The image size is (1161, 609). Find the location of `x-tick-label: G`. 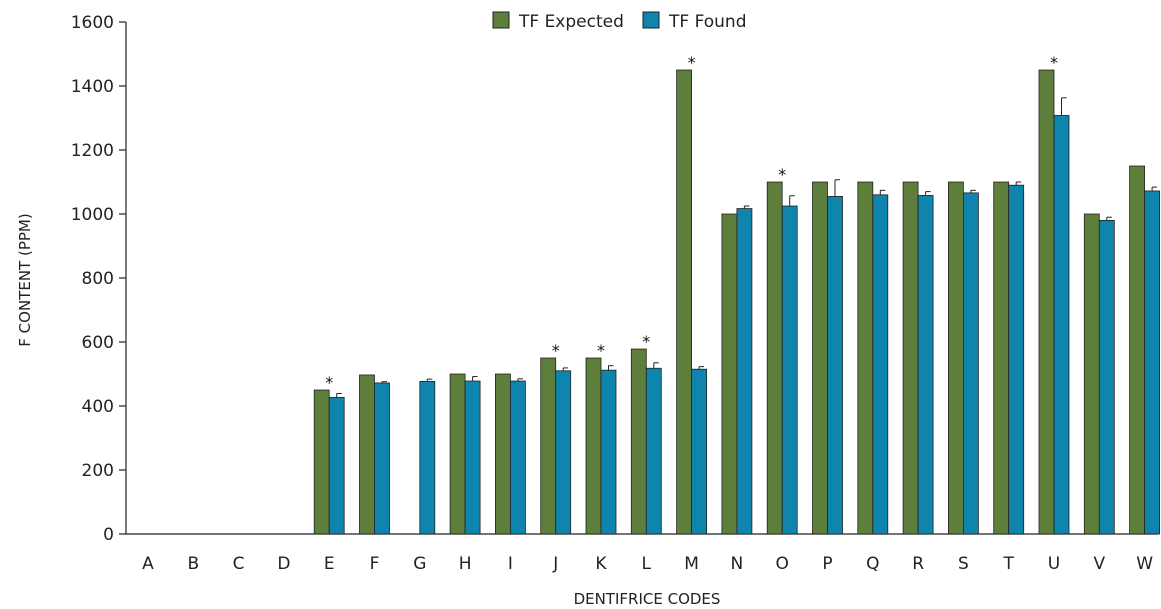

x-tick-label: G is located at coordinates (419, 564).